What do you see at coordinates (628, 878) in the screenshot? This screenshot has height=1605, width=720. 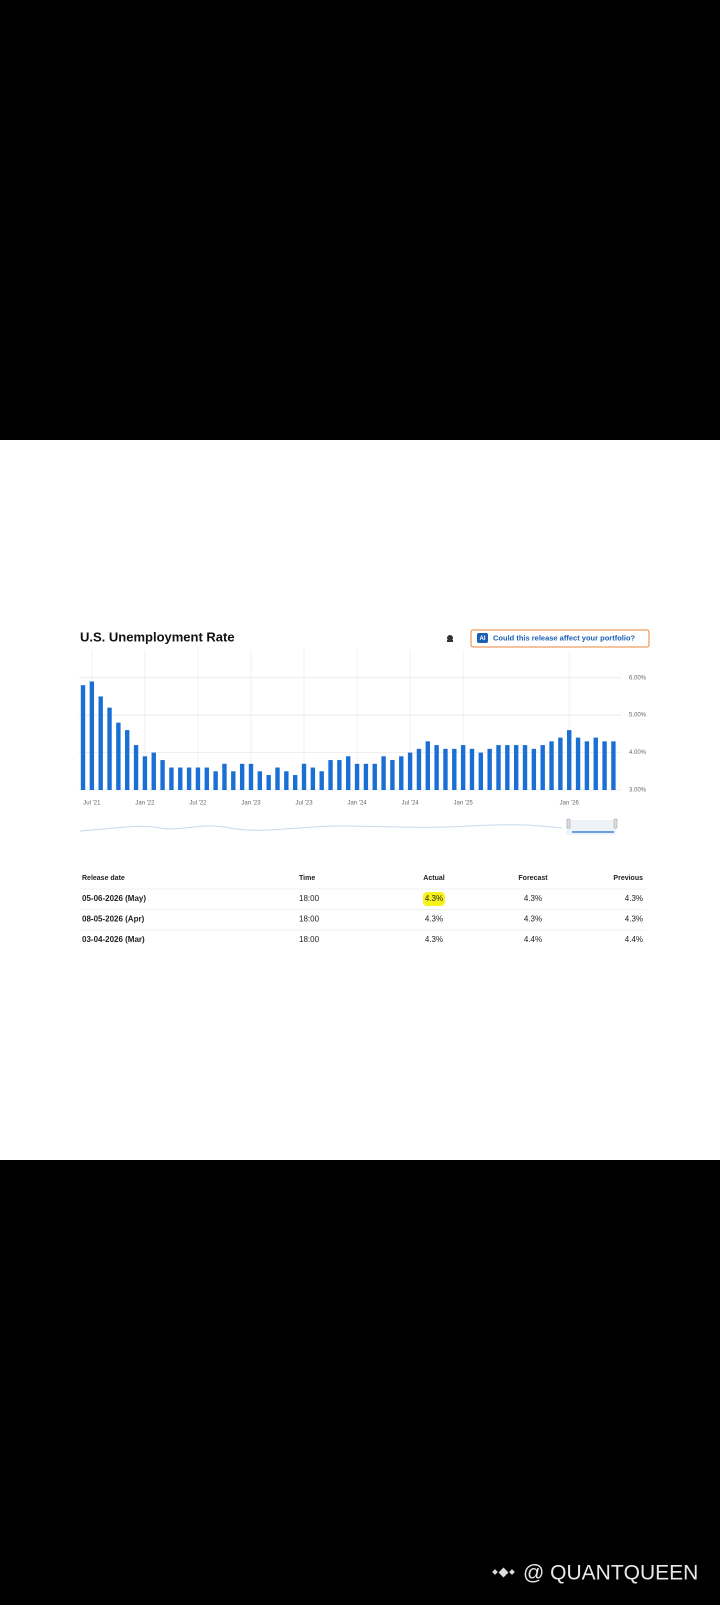 I see `column-header: Previous` at bounding box center [628, 878].